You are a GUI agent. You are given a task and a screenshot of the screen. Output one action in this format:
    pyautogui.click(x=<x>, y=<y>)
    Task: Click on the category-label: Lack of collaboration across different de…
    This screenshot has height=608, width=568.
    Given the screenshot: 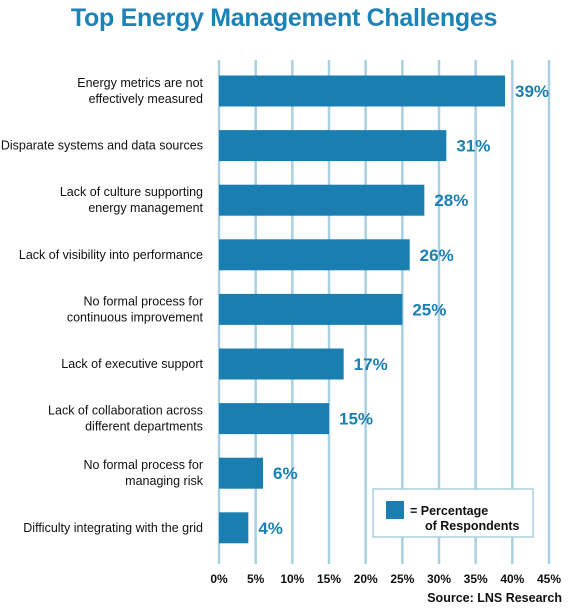 What is the action you would take?
    pyautogui.click(x=125, y=419)
    